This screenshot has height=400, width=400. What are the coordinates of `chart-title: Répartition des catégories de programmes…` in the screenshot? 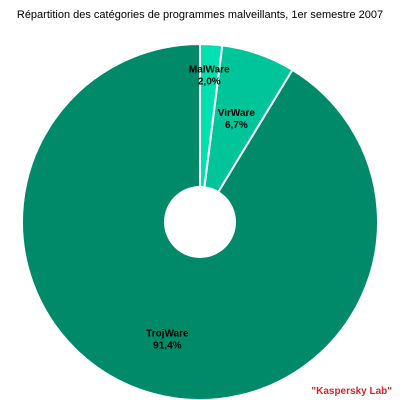 It's located at (200, 15).